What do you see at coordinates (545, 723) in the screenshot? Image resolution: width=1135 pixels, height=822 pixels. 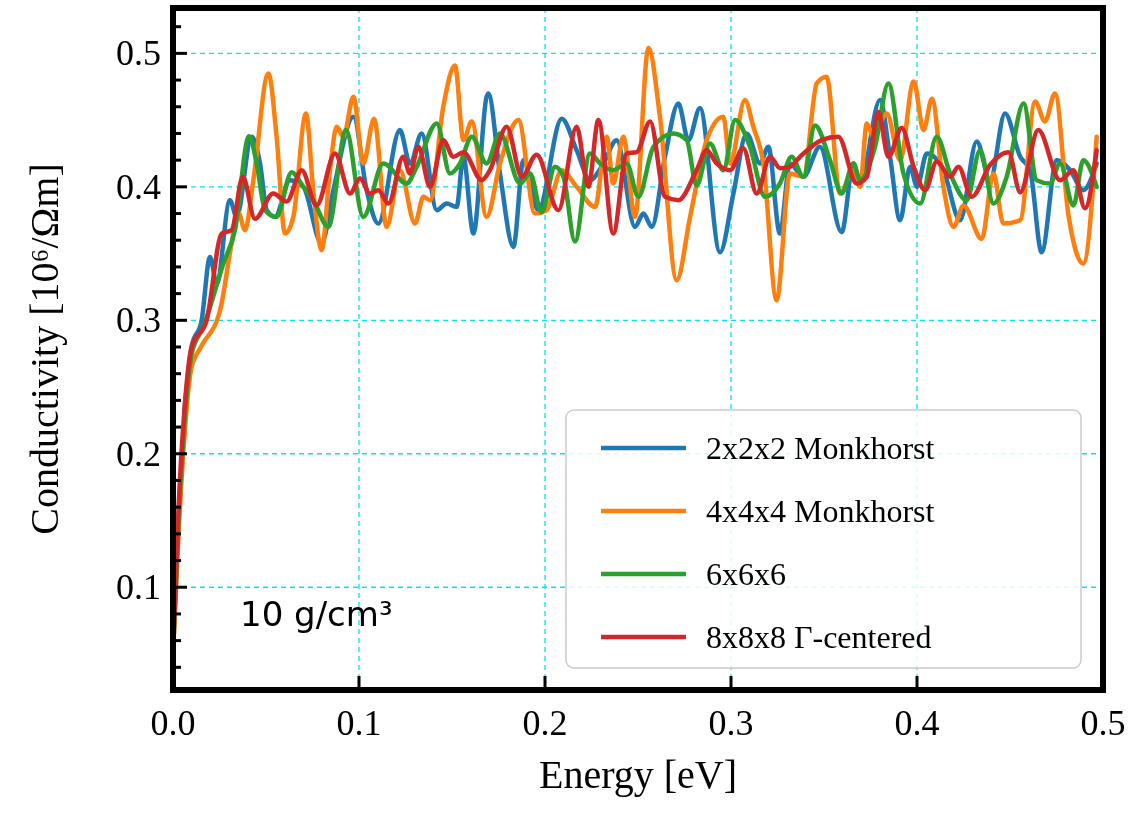 I see `x-tick-label: 0.2` at bounding box center [545, 723].